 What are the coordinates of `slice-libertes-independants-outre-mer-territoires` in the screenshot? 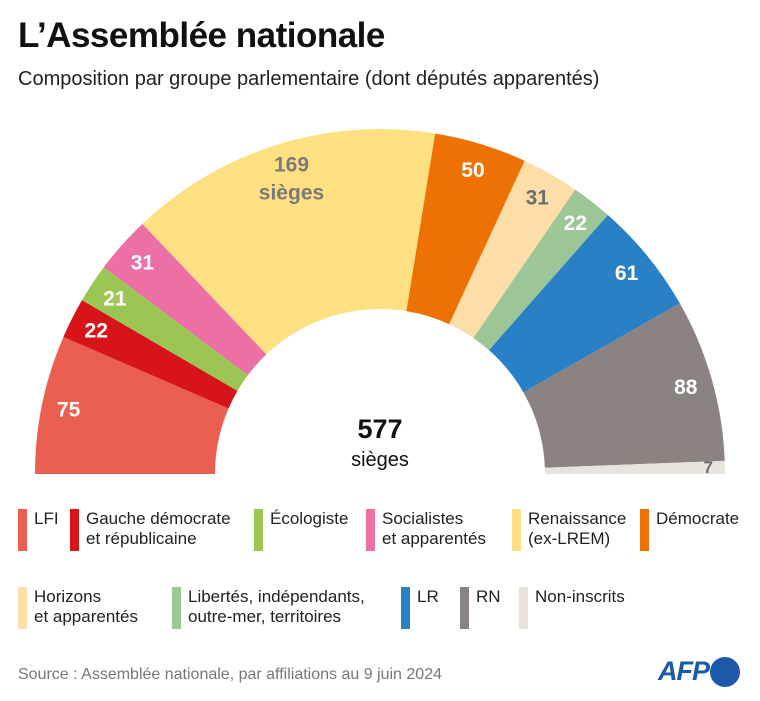 It's located at (540, 270).